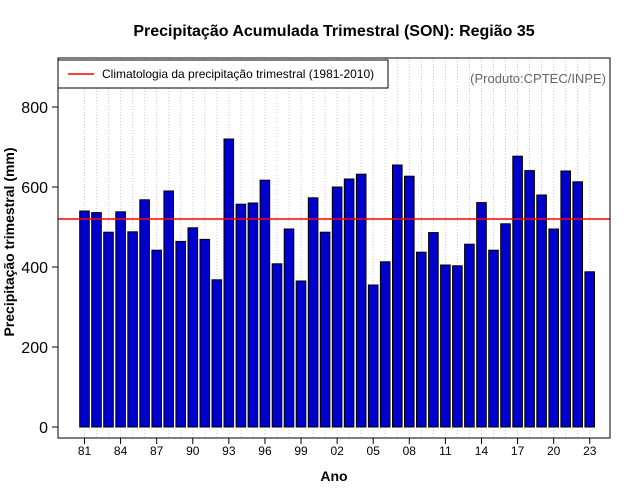 This screenshot has width=640, height=500. What do you see at coordinates (34, 268) in the screenshot?
I see `y-tick-label: 400` at bounding box center [34, 268].